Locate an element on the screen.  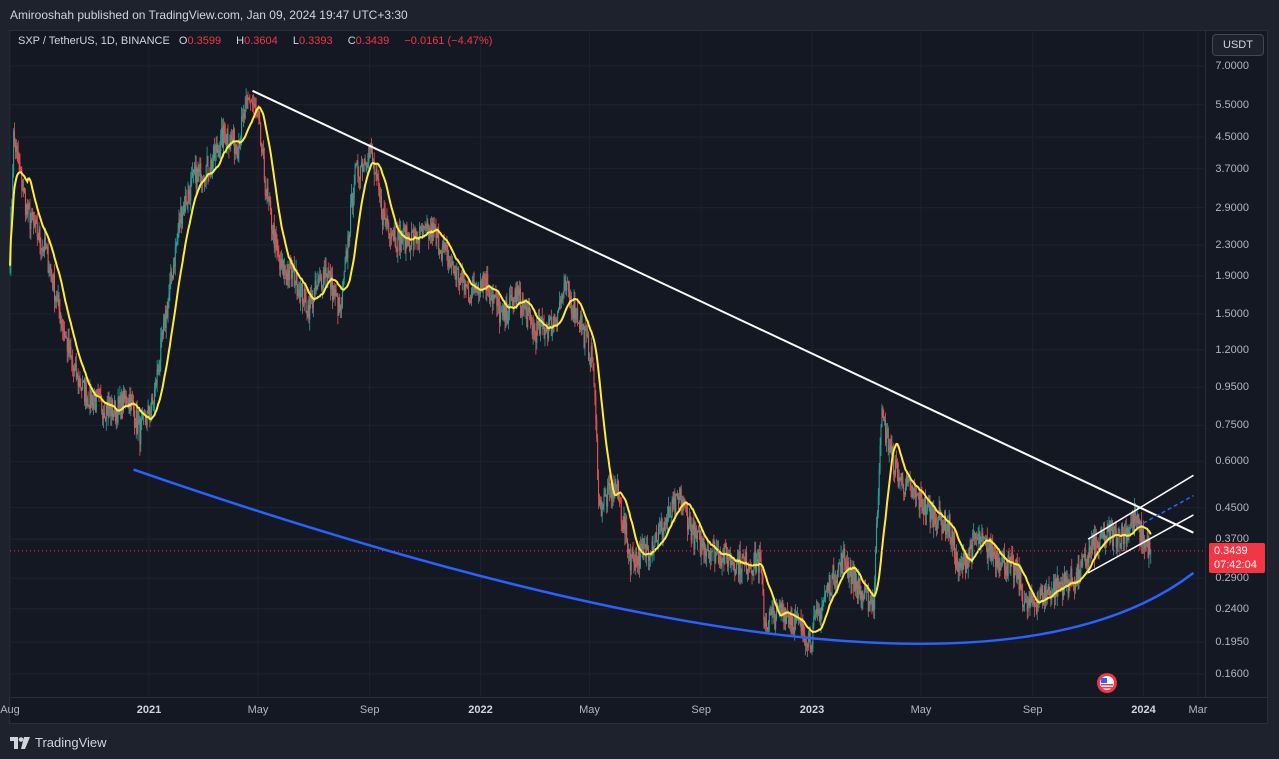
currency-button: USDT is located at coordinates (1238, 45).